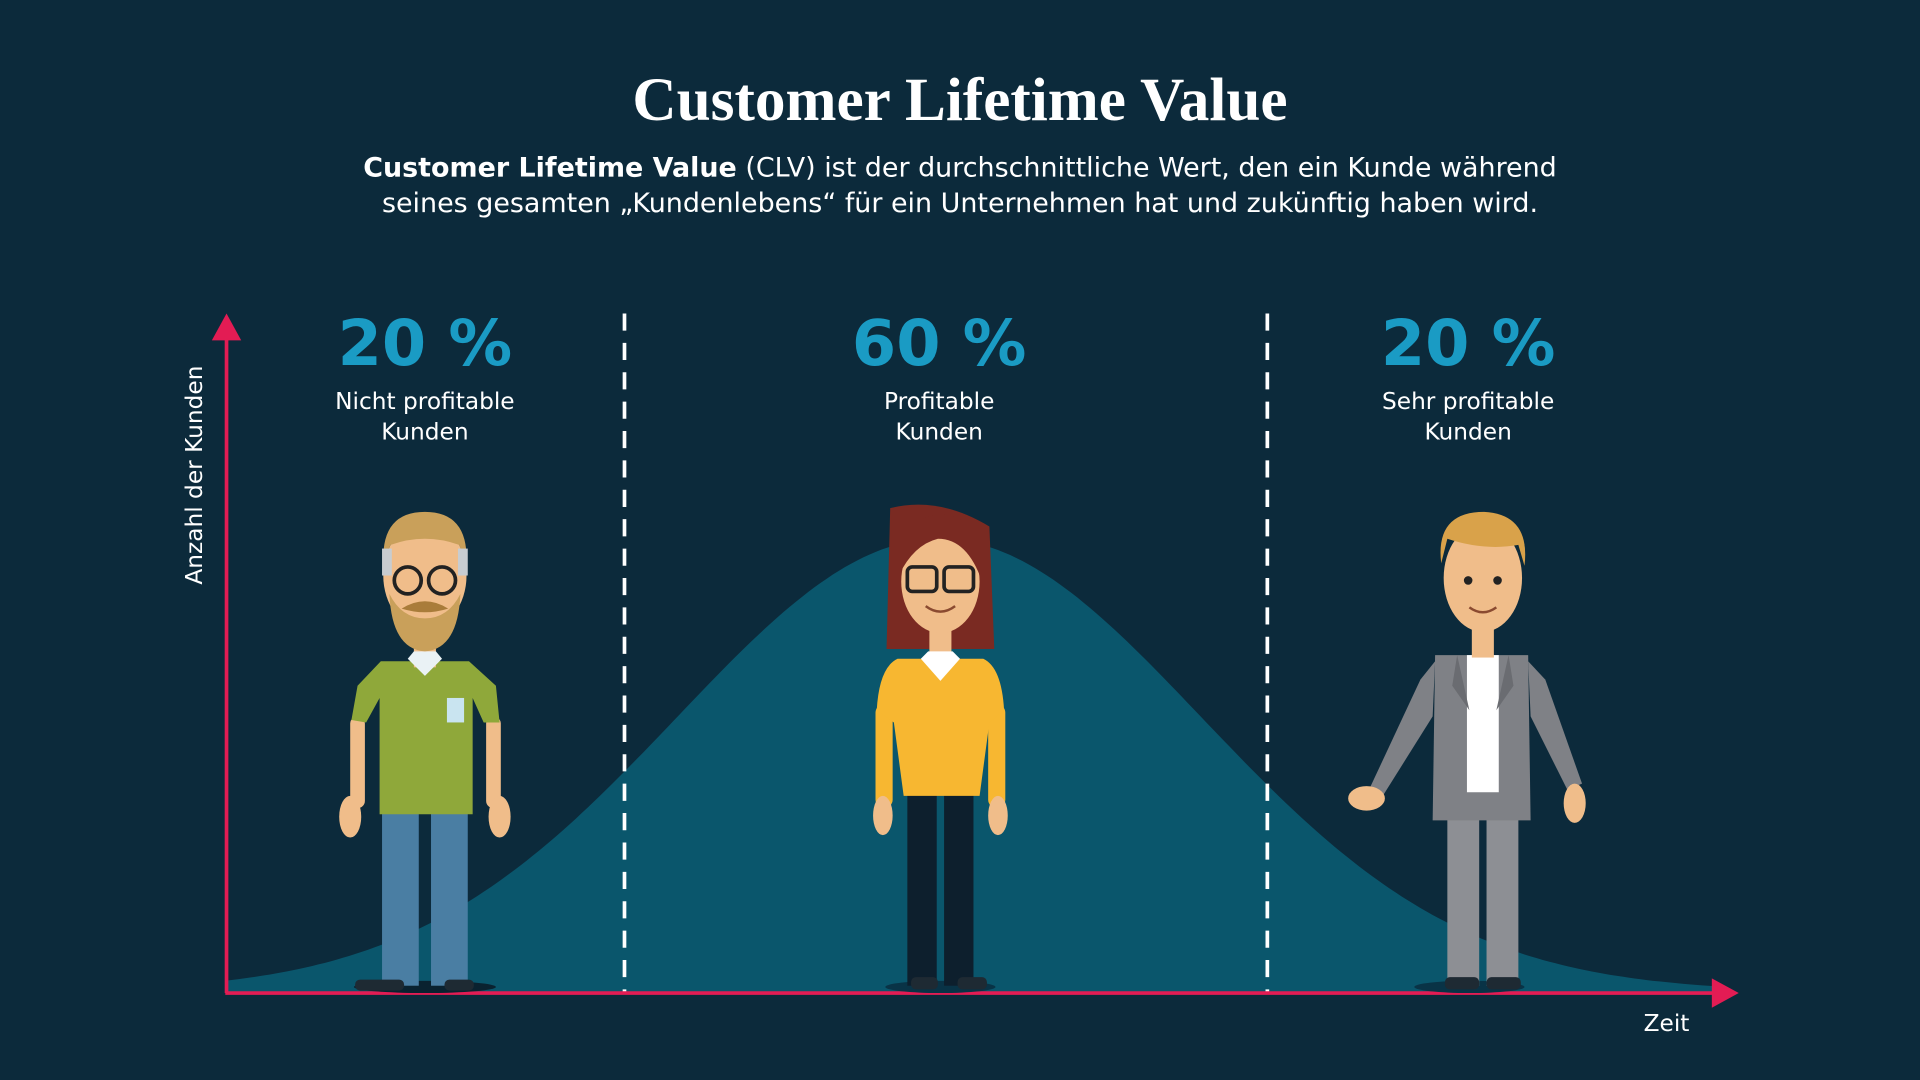 The height and width of the screenshot is (1080, 1920). I want to click on x-axis-label: Zeit, so click(1667, 1023).